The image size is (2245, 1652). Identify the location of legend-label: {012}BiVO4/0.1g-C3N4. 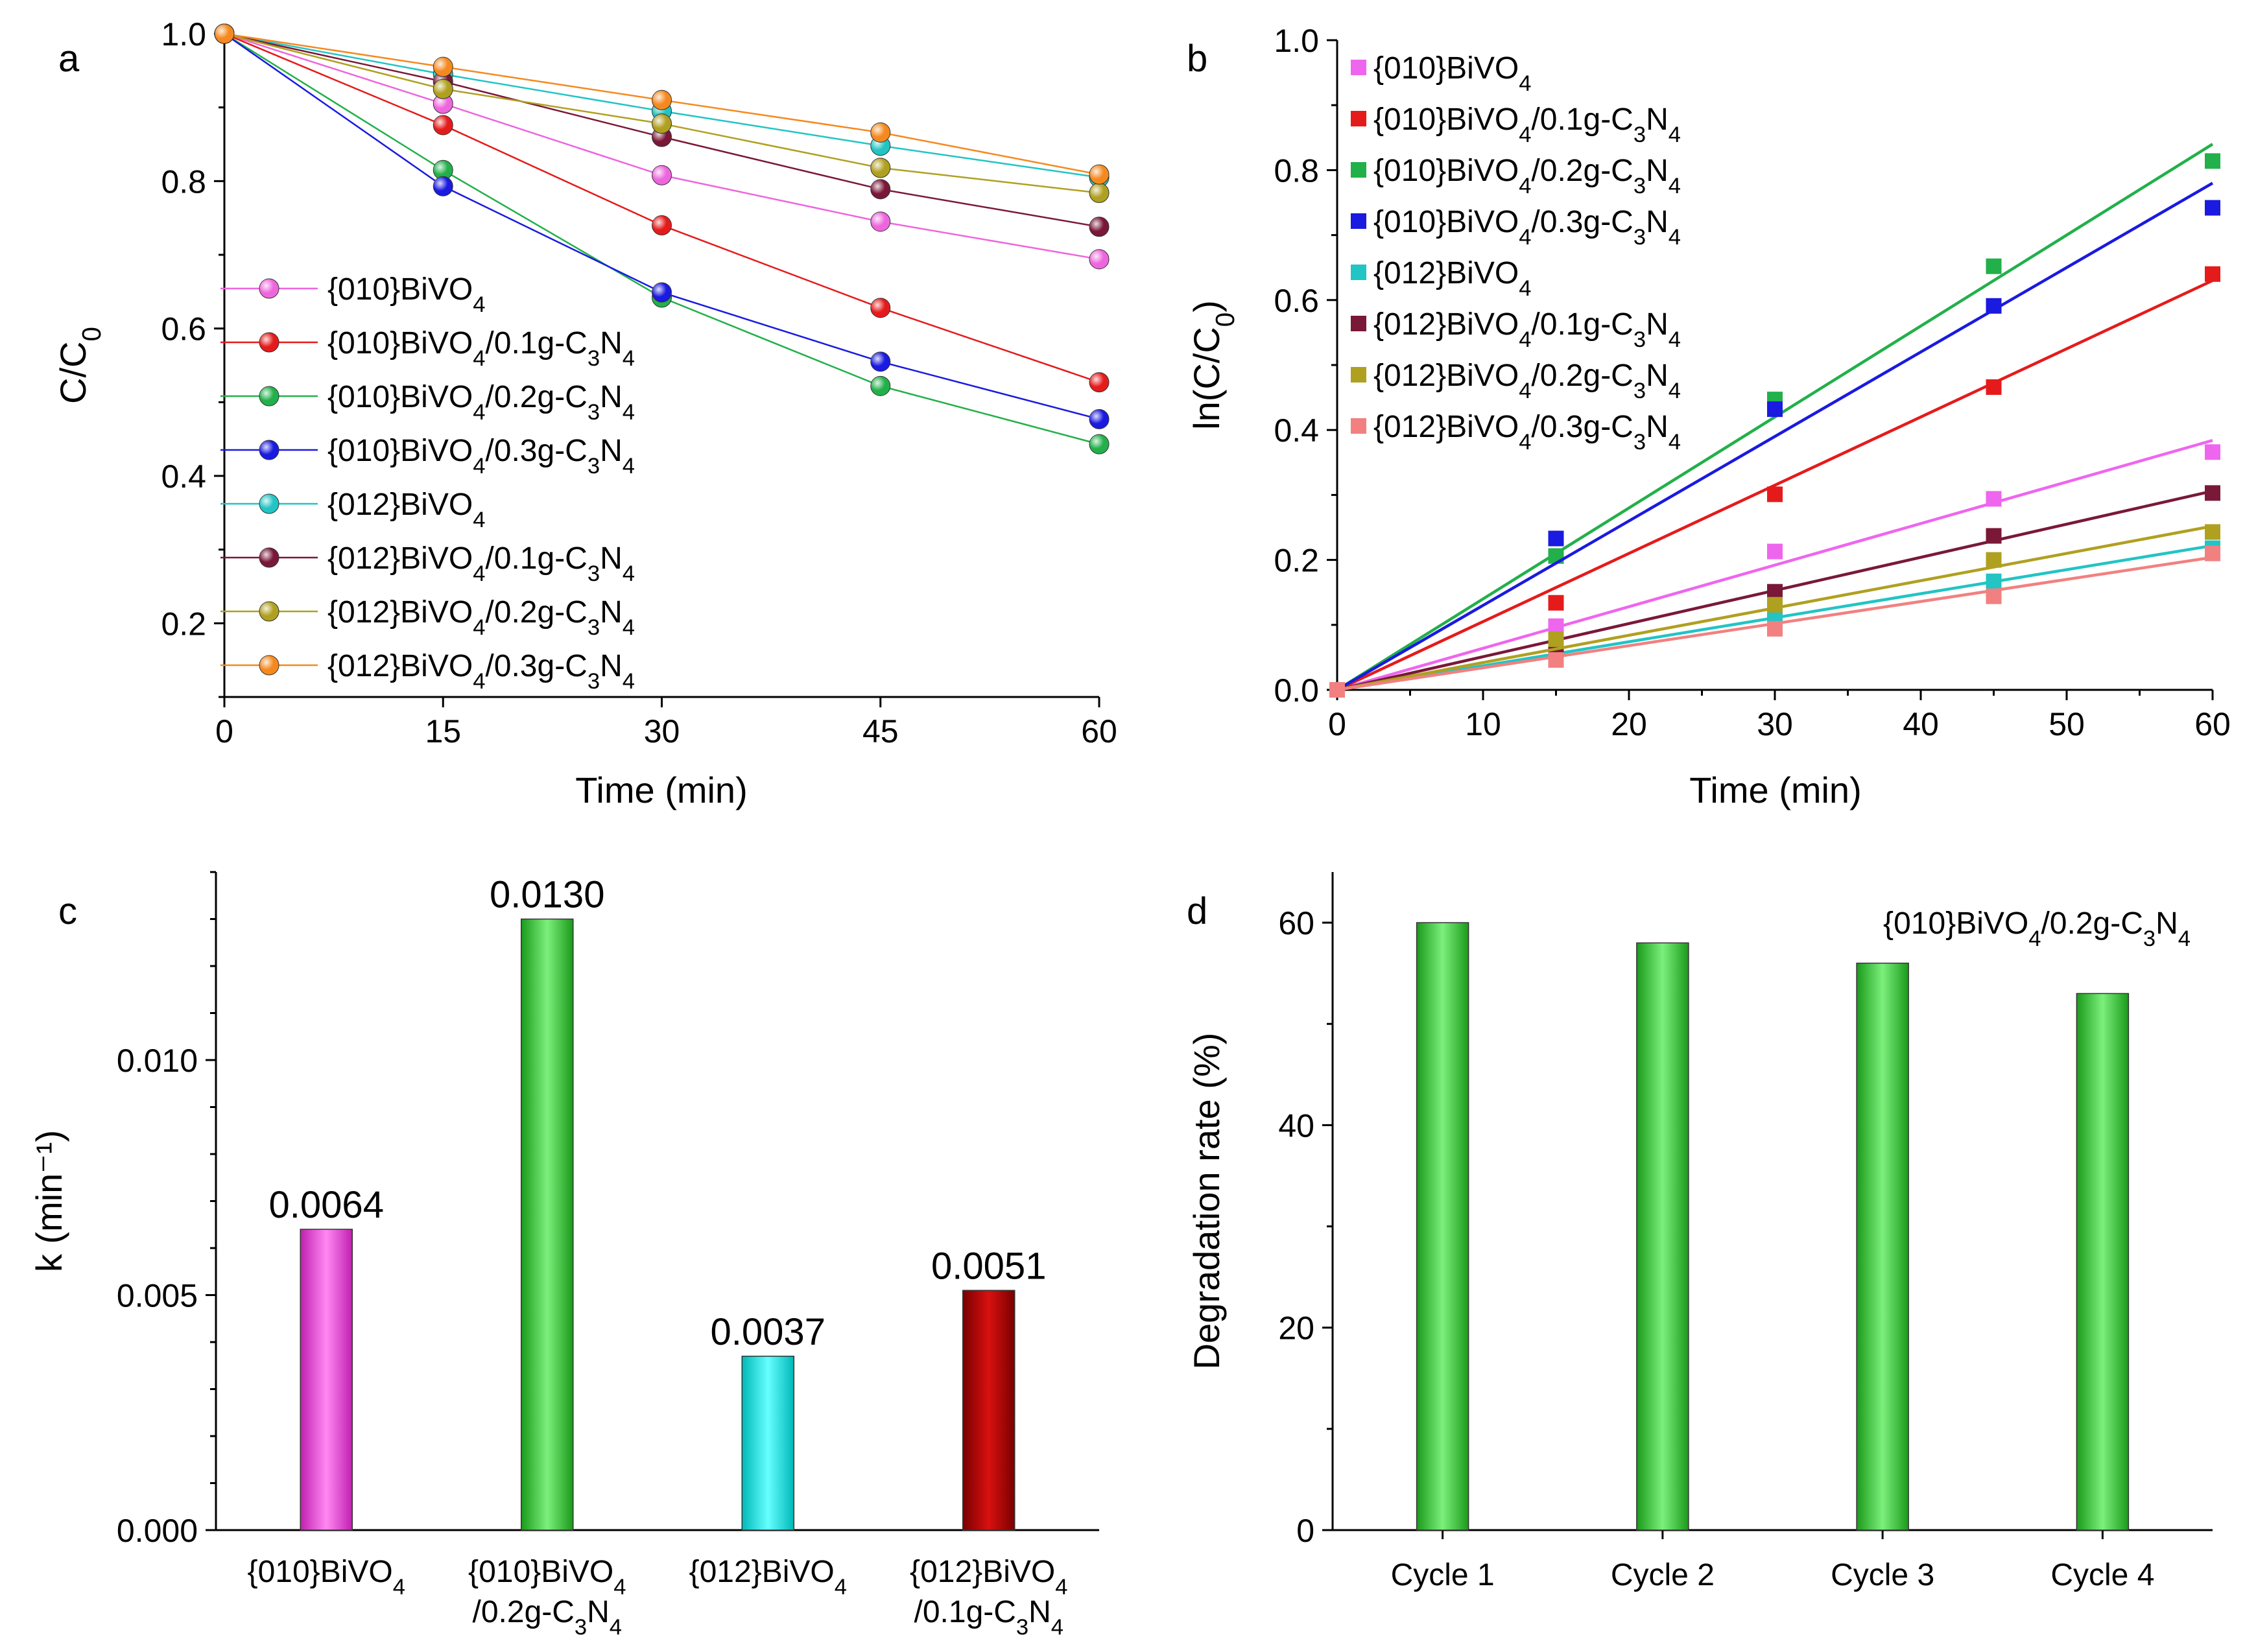
(1527, 329).